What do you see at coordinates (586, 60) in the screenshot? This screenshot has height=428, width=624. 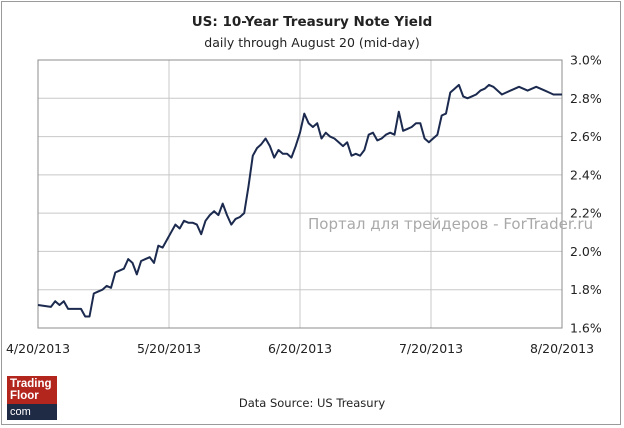 I see `y-tick-label: 3.0%` at bounding box center [586, 60].